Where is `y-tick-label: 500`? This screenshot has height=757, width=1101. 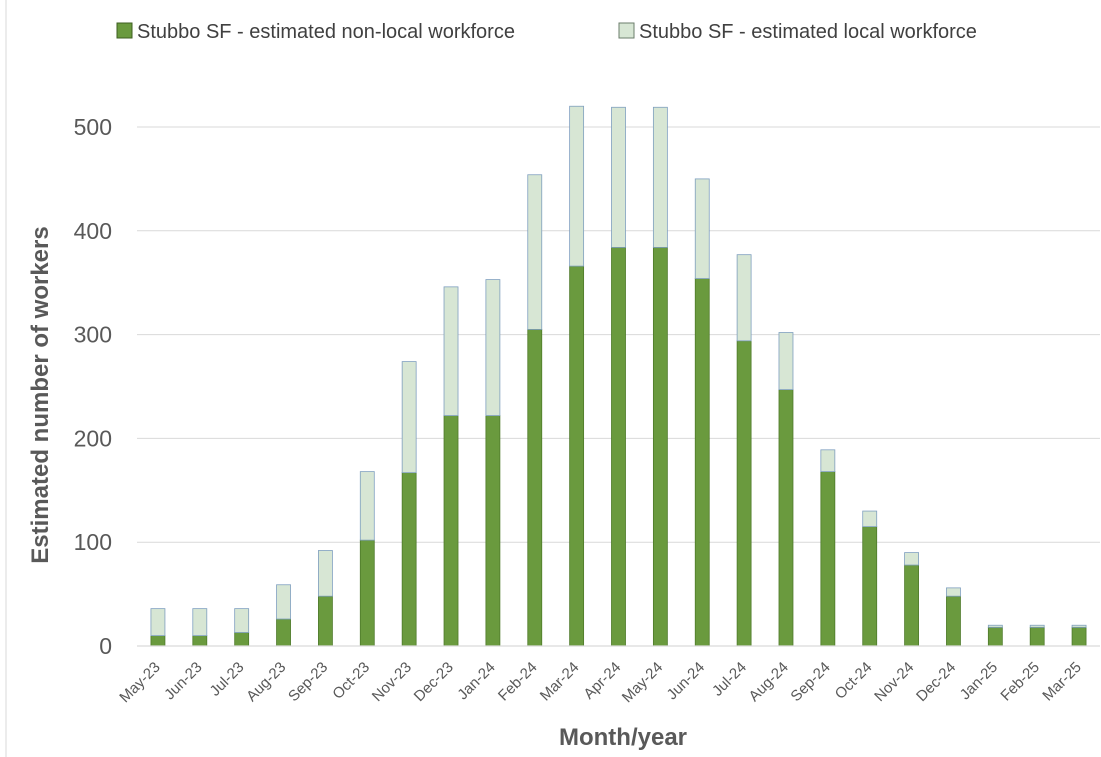 y-tick-label: 500 is located at coordinates (93, 127).